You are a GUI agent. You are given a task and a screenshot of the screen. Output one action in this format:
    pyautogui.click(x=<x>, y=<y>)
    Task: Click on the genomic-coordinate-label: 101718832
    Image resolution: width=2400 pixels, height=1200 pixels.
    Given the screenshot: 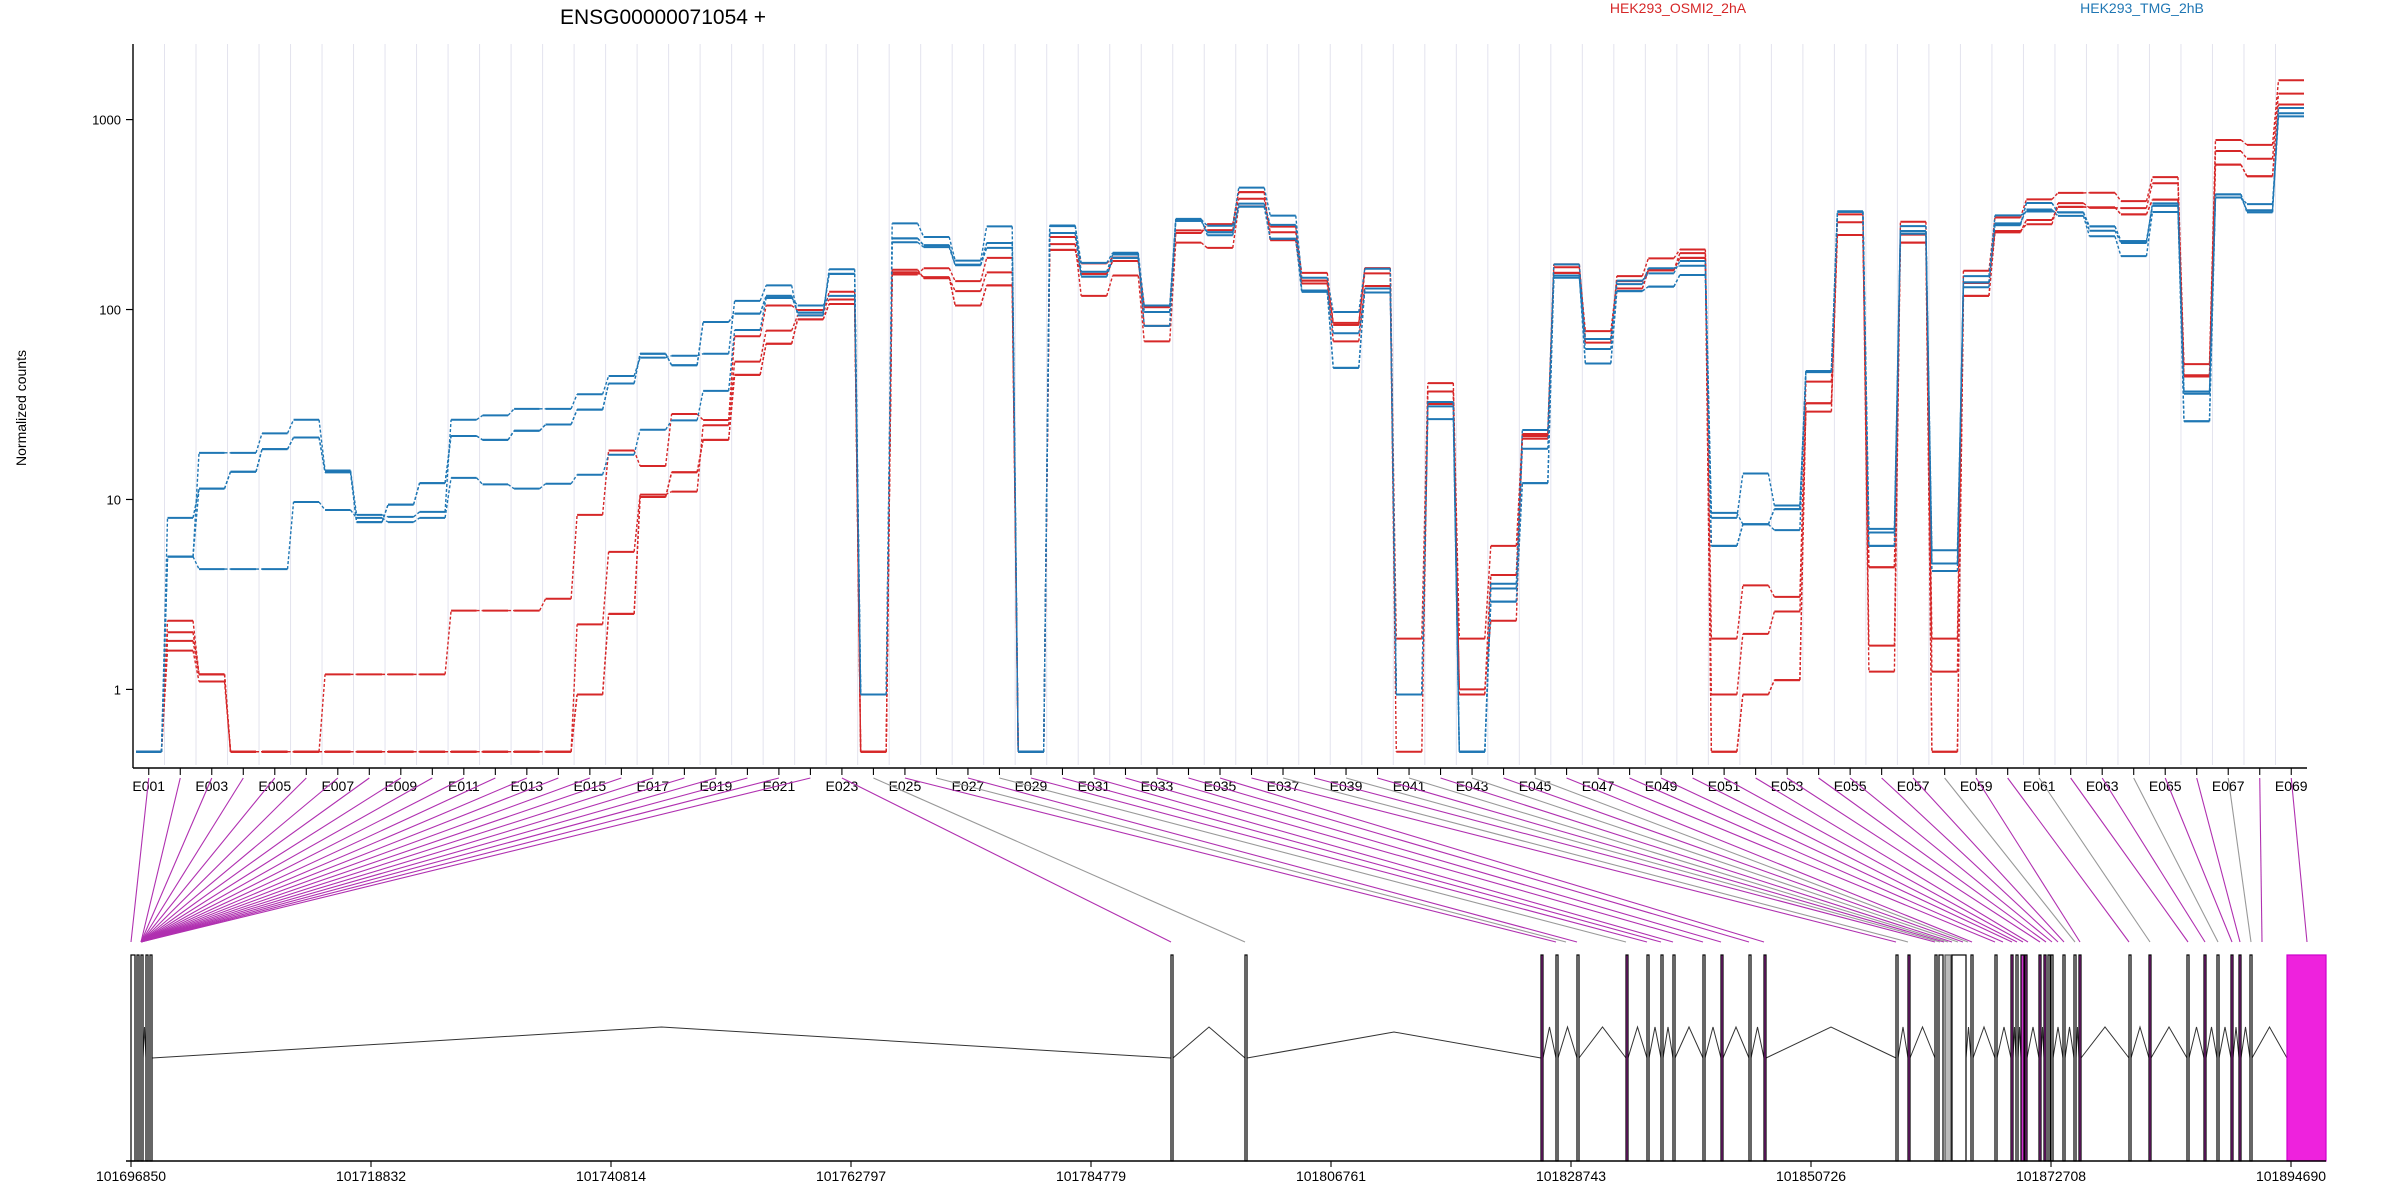 What is the action you would take?
    pyautogui.click(x=371, y=1176)
    